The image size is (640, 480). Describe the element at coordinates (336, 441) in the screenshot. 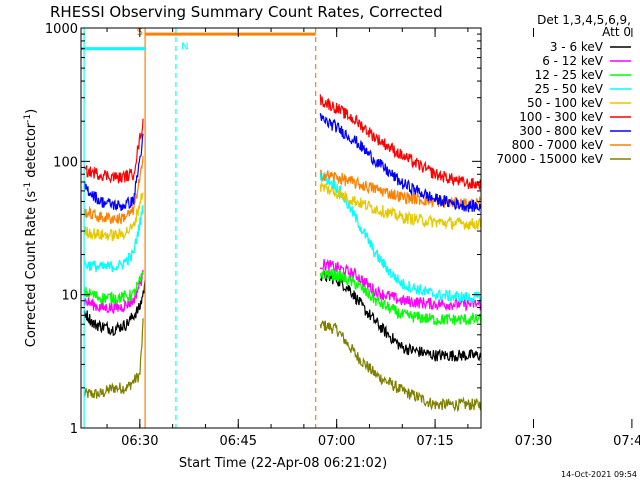

I see `x-tick-label: 07:00` at that location.